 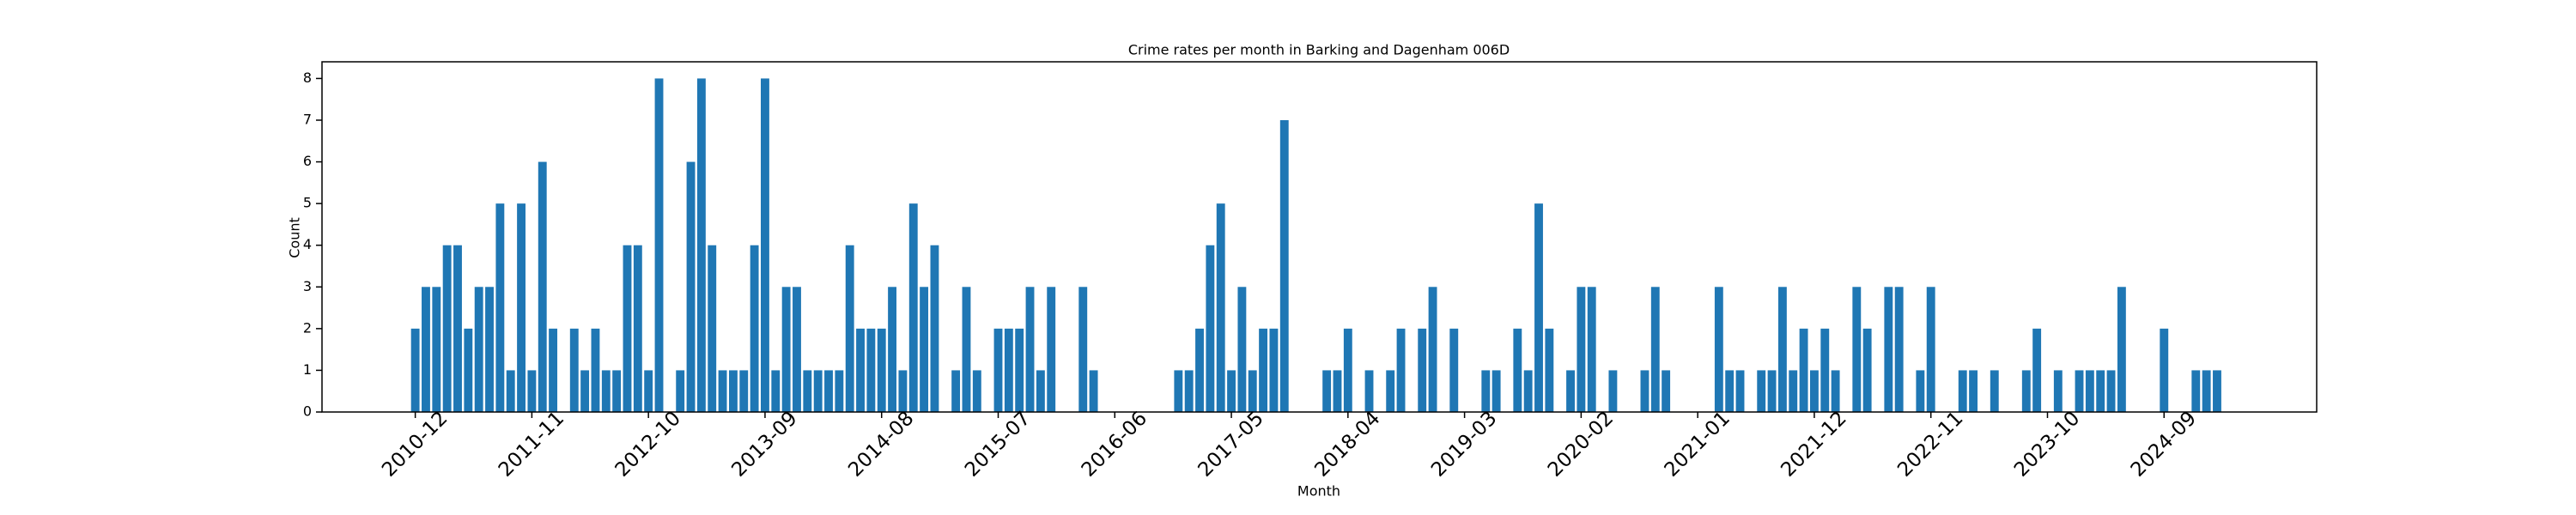 I want to click on y-tick-label: 0, so click(x=307, y=411).